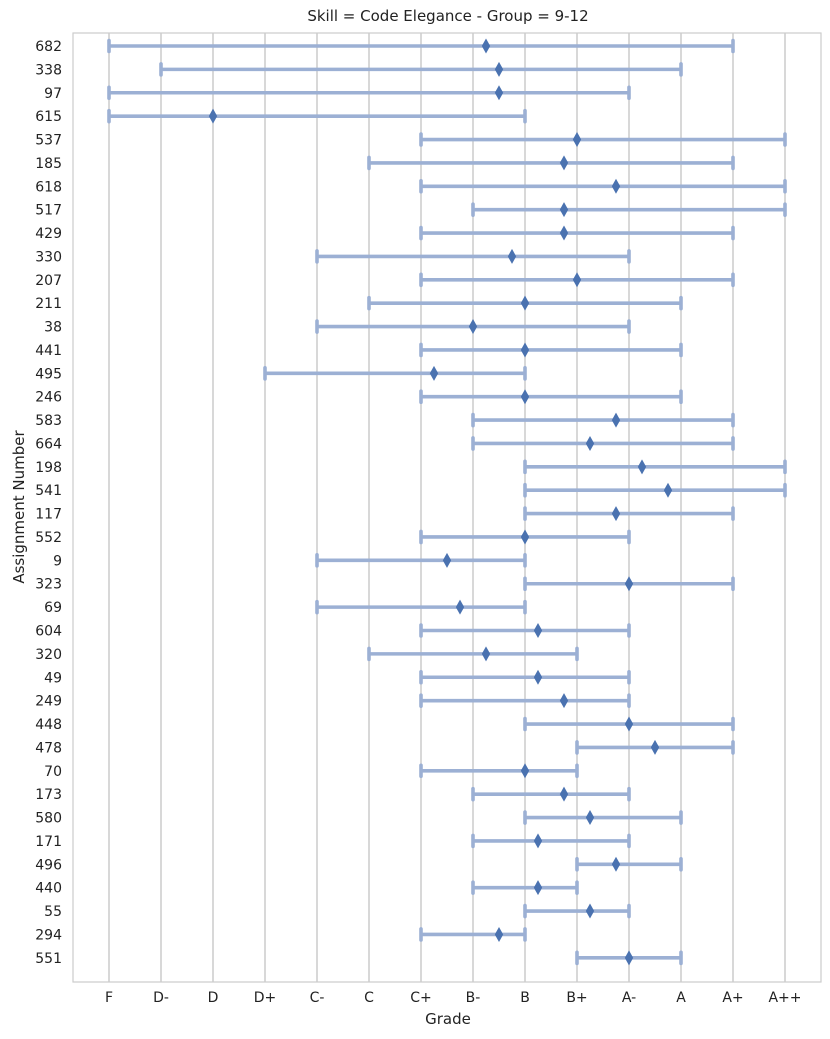 This screenshot has width=830, height=1039. What do you see at coordinates (48, 538) in the screenshot?
I see `y-tick-label: 552` at bounding box center [48, 538].